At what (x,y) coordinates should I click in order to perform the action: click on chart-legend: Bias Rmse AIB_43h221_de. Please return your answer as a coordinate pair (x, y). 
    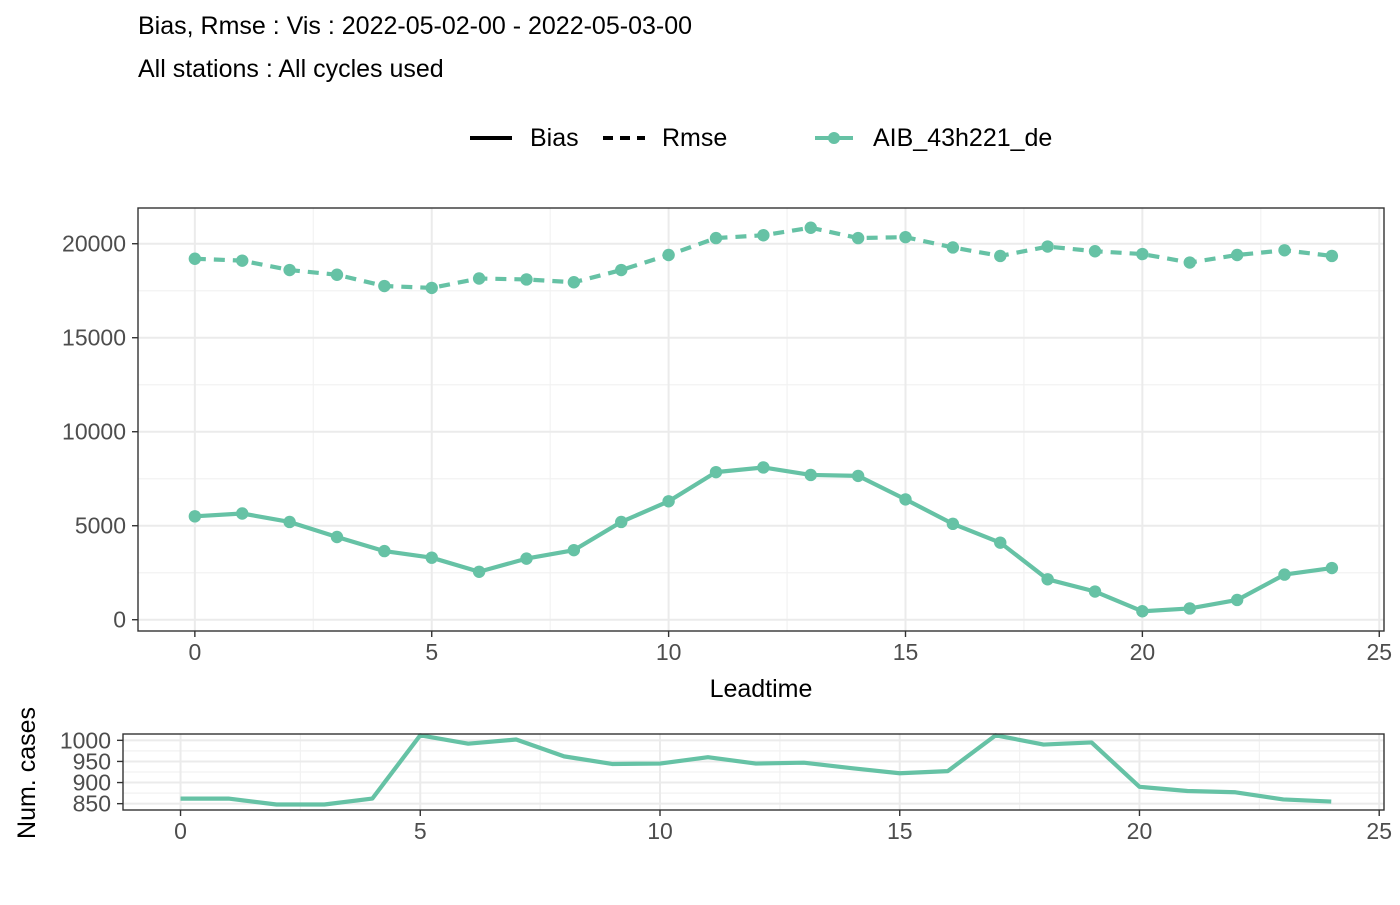
    Looking at the image, I should click on (761, 138).